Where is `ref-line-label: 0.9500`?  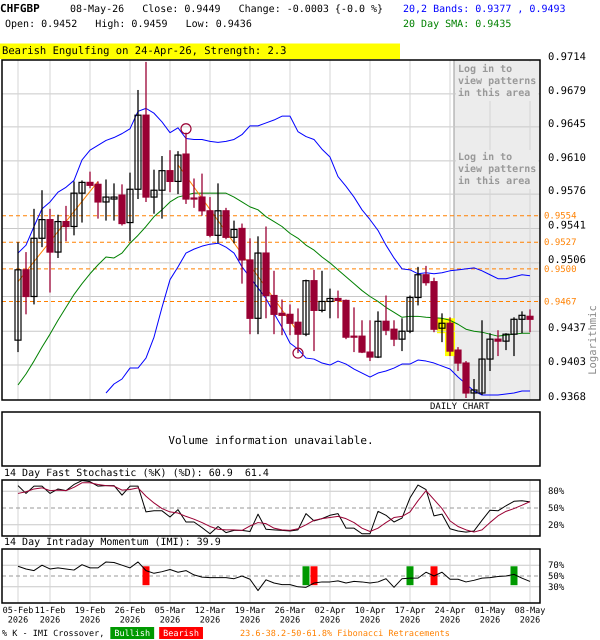
ref-line-label: 0.9500 is located at coordinates (560, 269).